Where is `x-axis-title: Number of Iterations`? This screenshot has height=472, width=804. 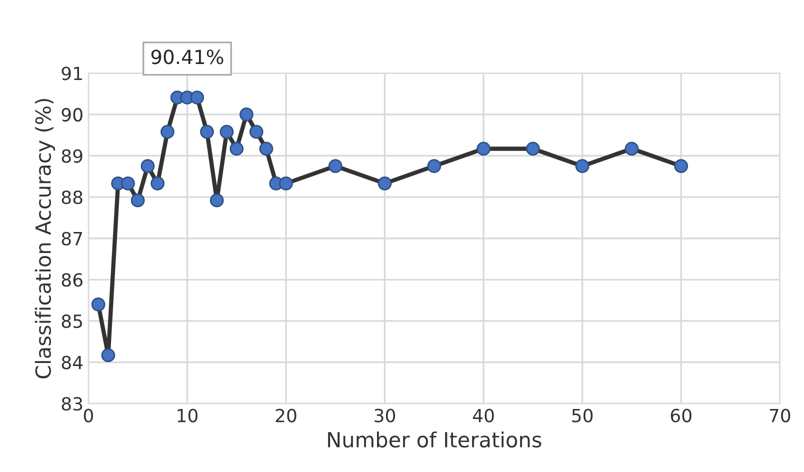 x-axis-title: Number of Iterations is located at coordinates (435, 439).